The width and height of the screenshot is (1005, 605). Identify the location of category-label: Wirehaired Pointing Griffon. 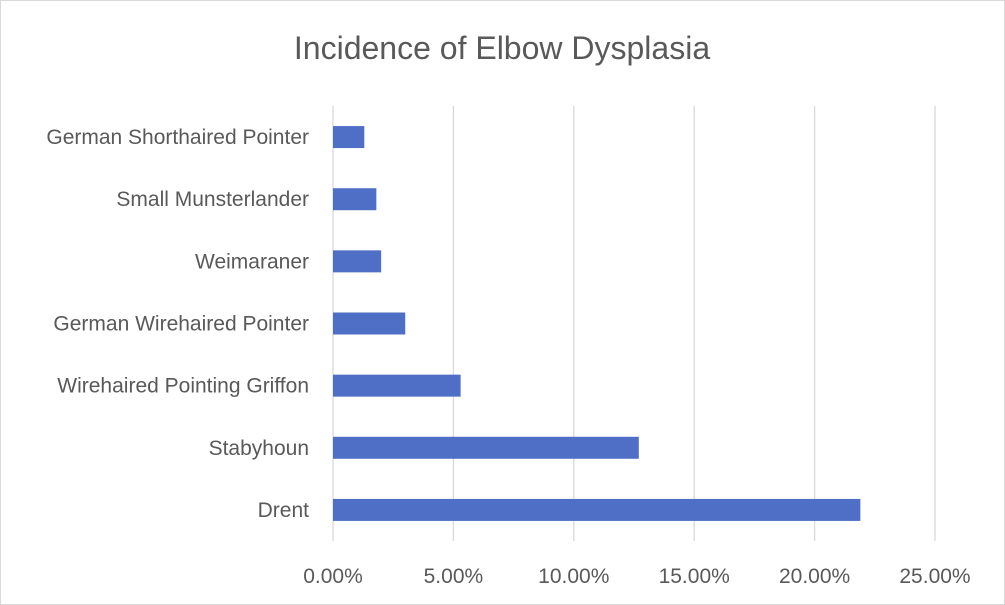
(183, 386).